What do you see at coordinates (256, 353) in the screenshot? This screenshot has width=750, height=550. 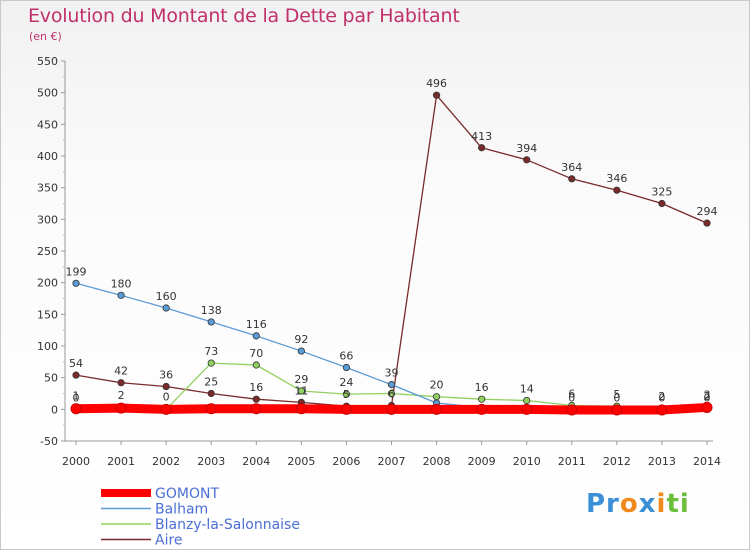 I see `data-label-Blanzy-la-Salonnaise: 70` at bounding box center [256, 353].